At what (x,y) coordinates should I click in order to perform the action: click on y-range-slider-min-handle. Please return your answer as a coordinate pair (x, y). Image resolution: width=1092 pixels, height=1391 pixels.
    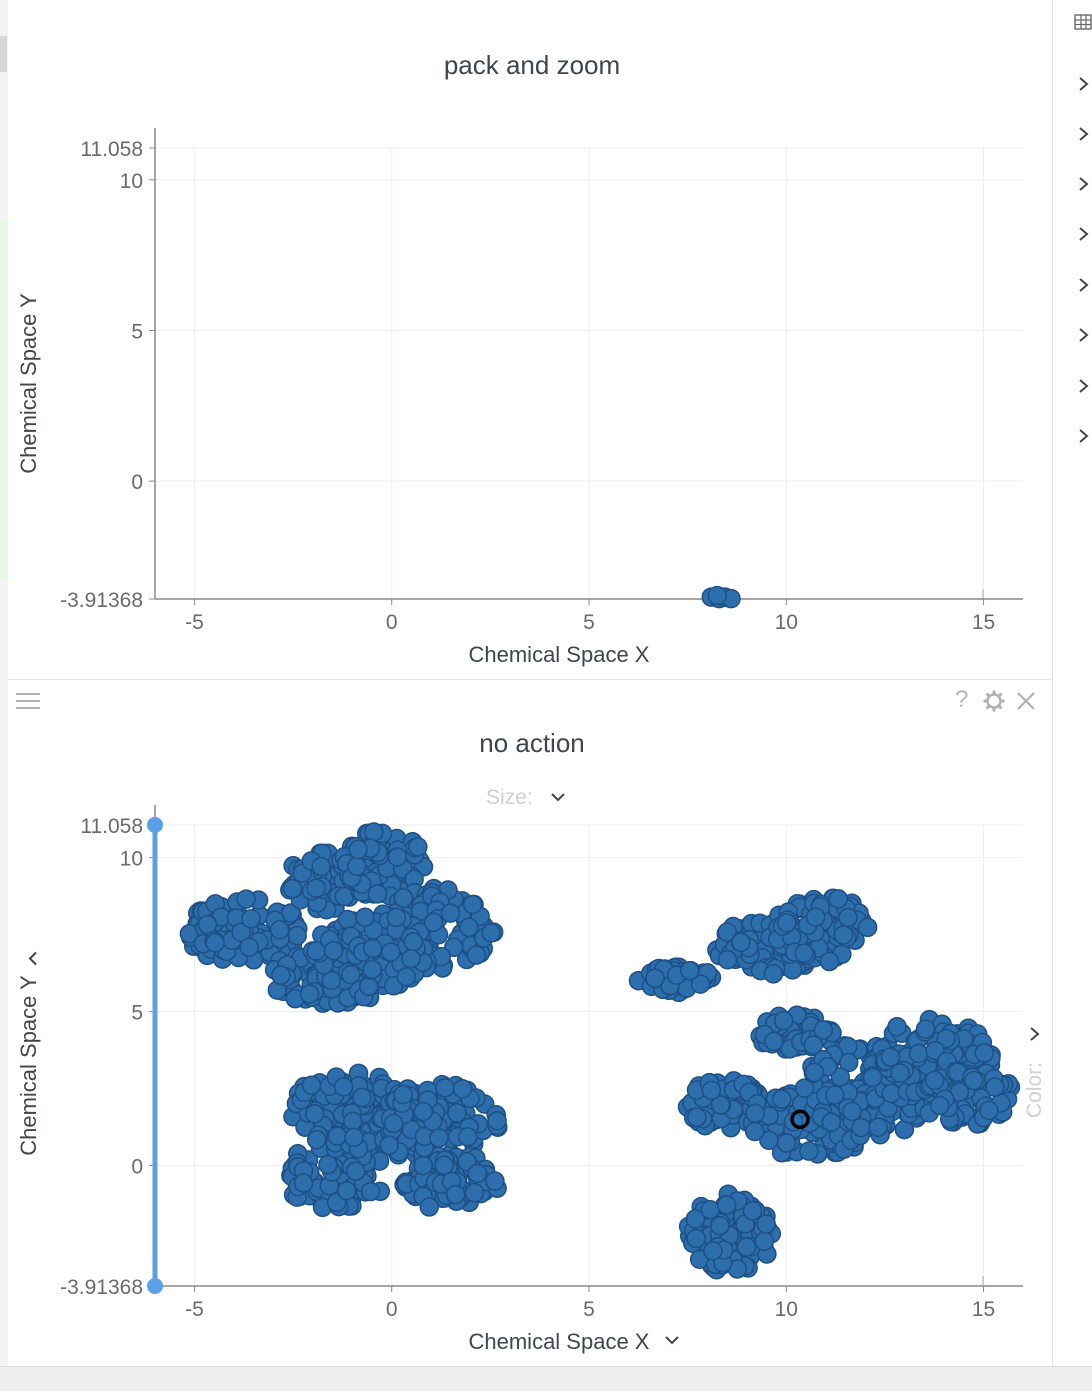
    Looking at the image, I should click on (155, 1286).